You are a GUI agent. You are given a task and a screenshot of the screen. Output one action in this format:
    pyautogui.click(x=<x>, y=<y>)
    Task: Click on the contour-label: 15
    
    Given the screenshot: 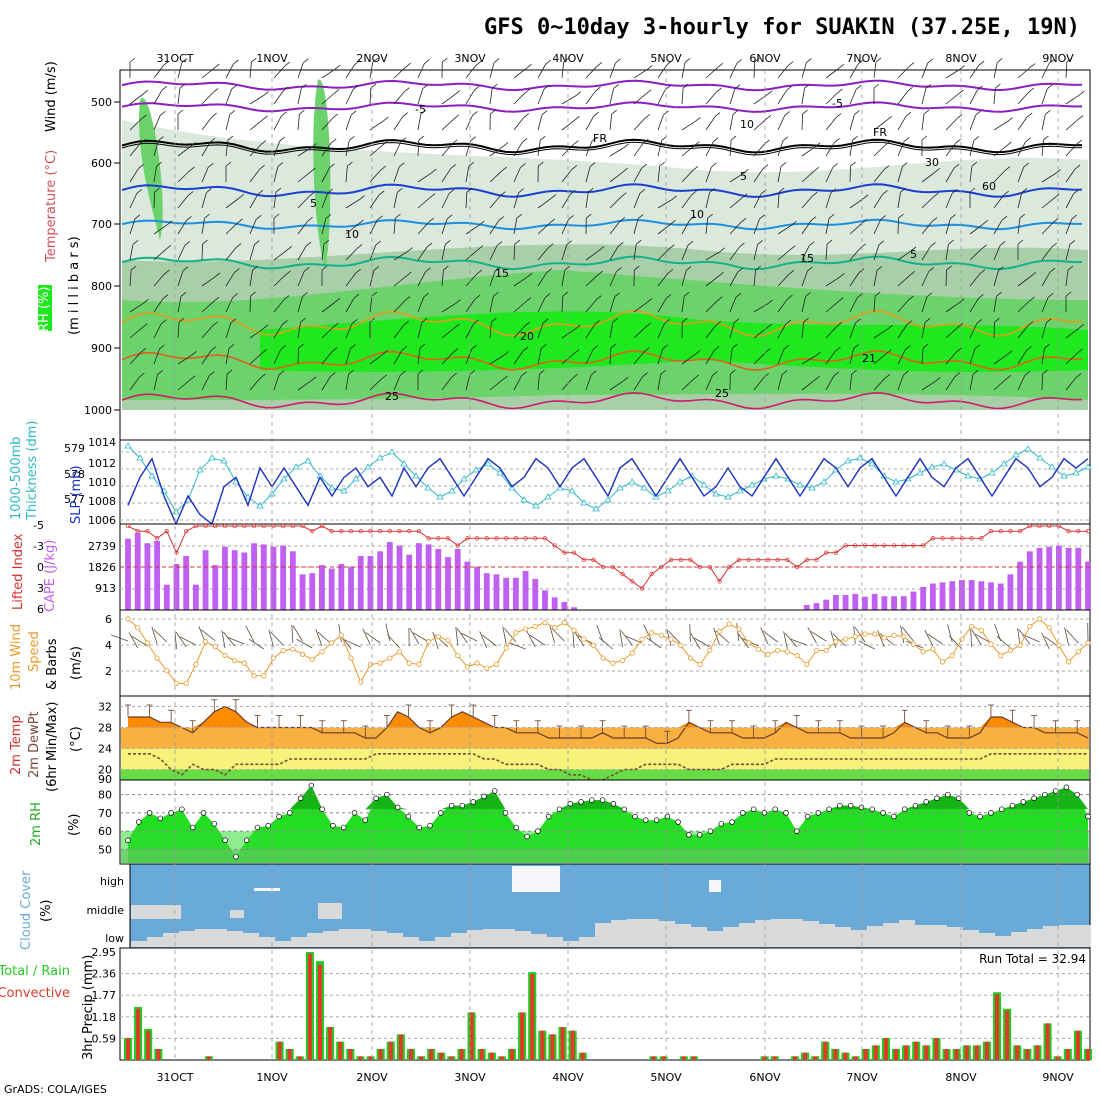 What is the action you would take?
    pyautogui.click(x=502, y=273)
    